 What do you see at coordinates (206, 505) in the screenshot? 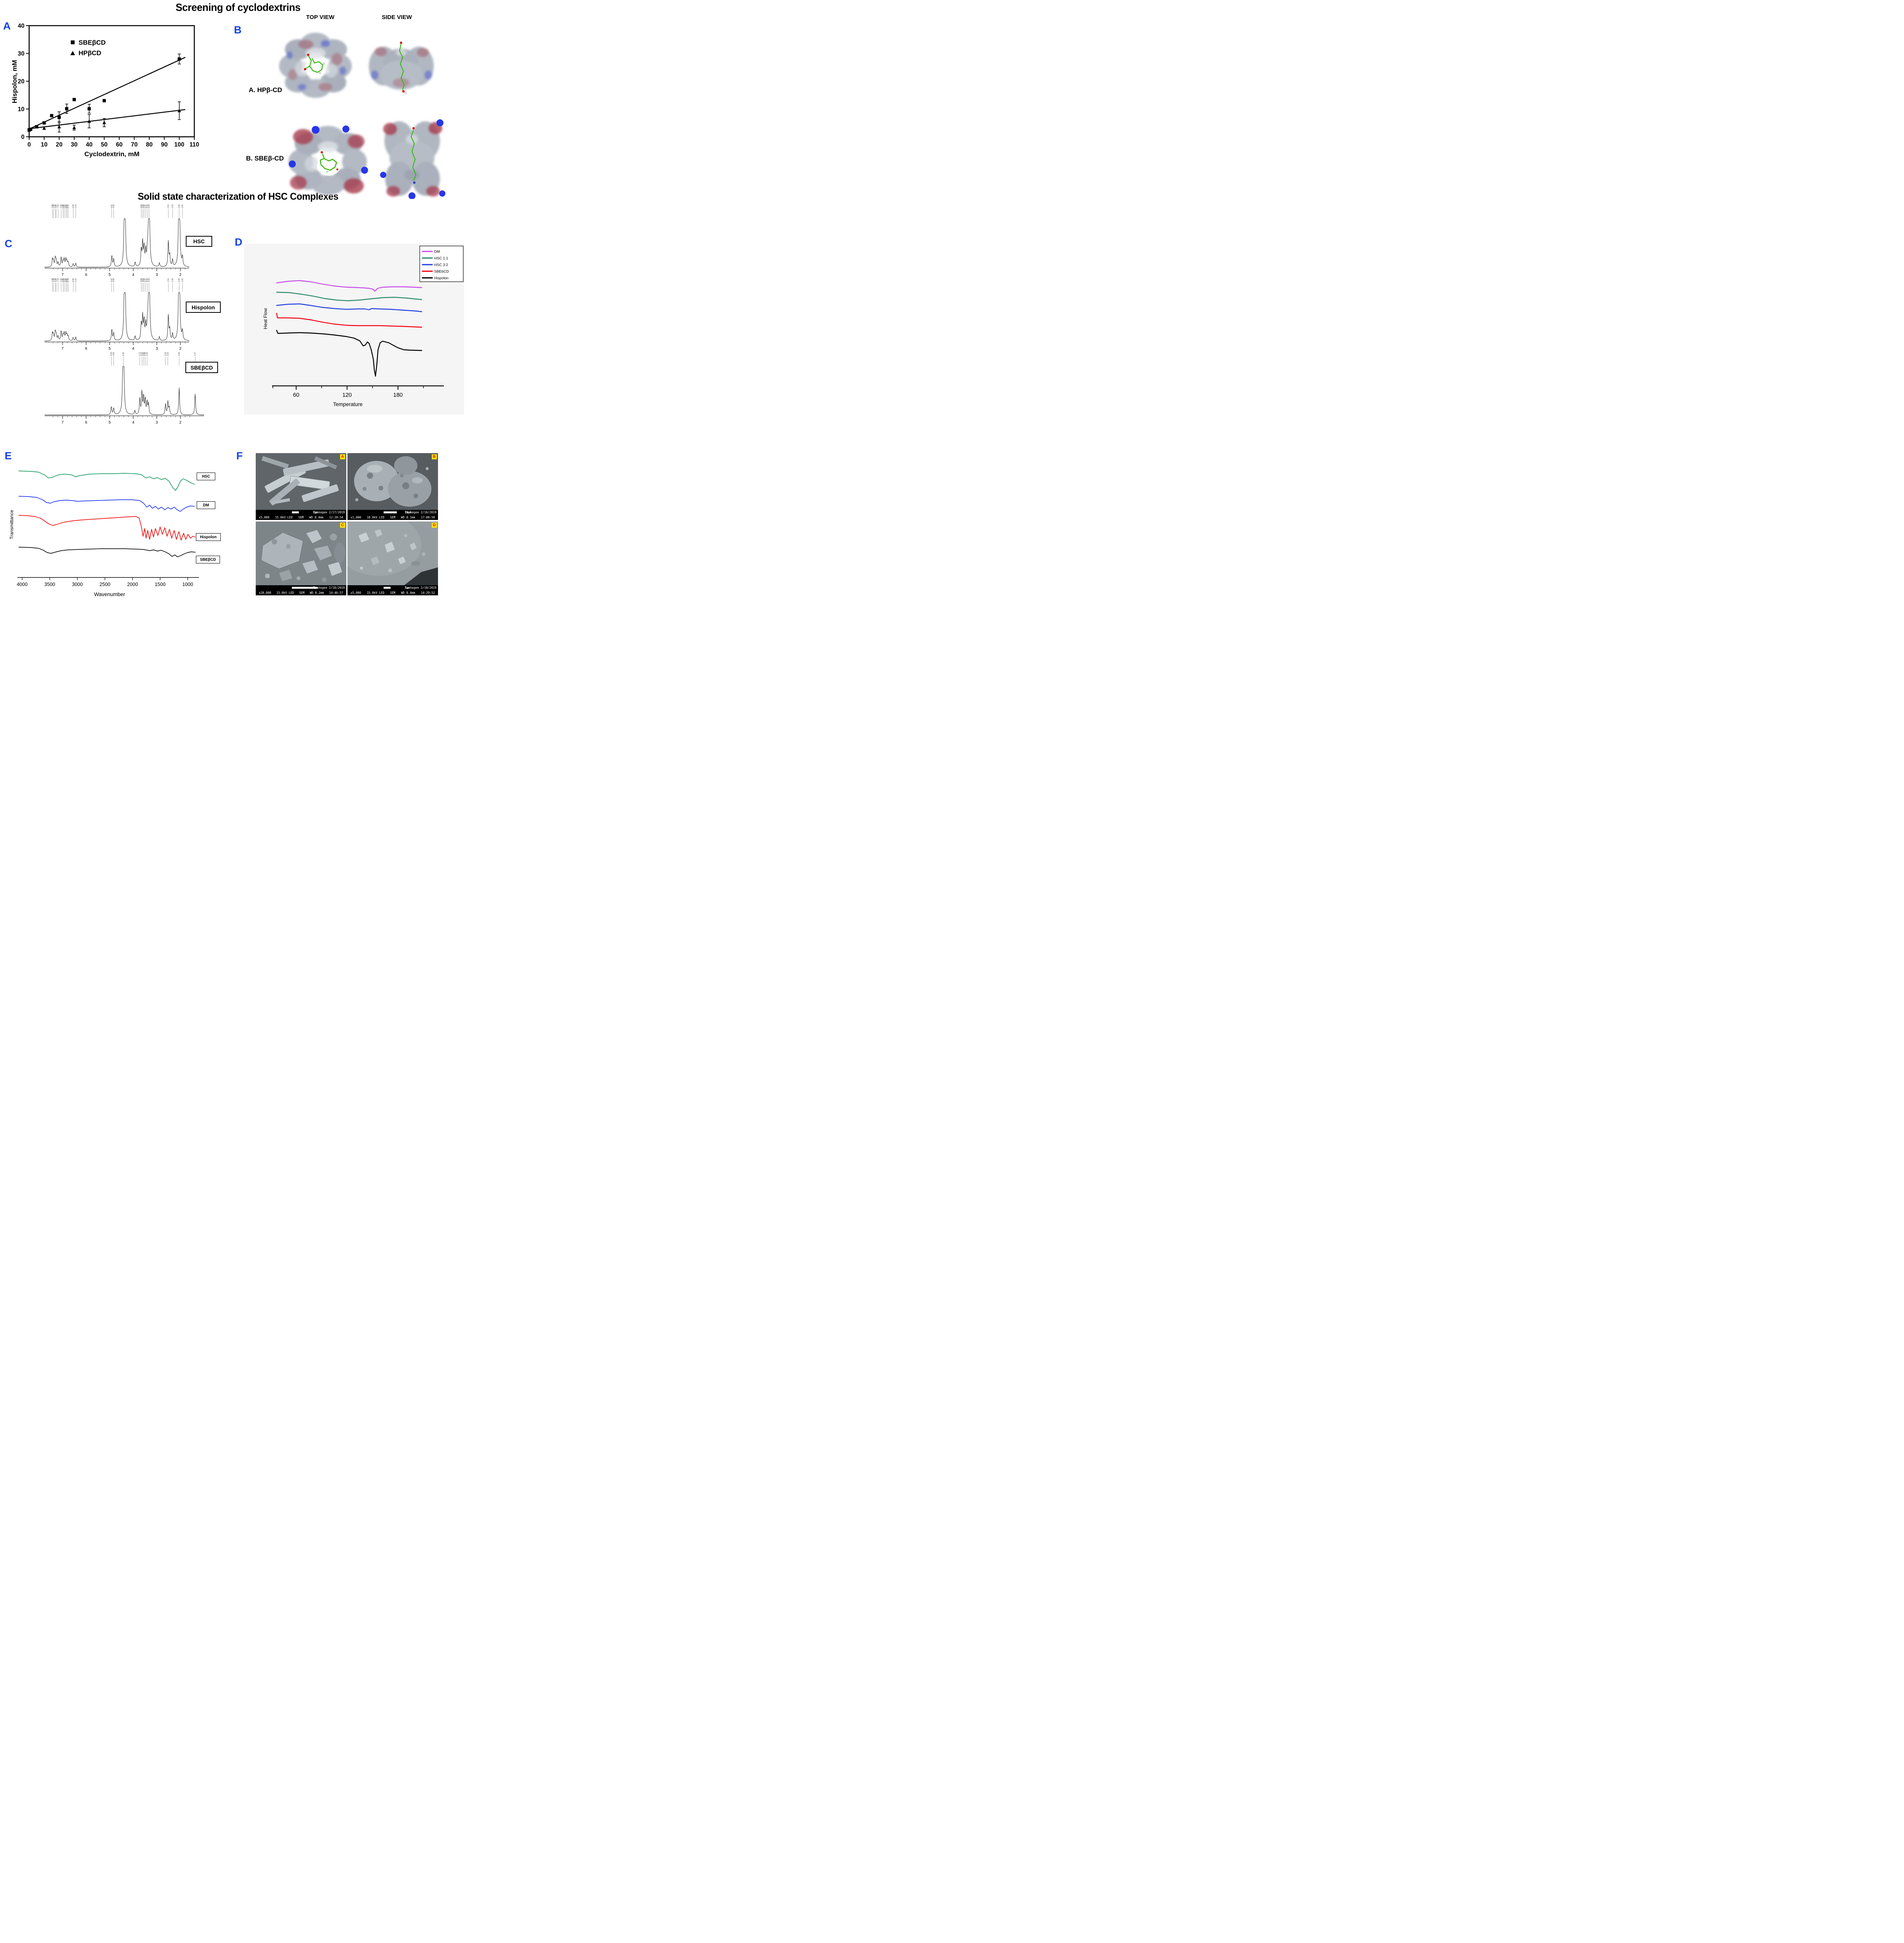
I see `ftir-label-dm: DM` at bounding box center [206, 505].